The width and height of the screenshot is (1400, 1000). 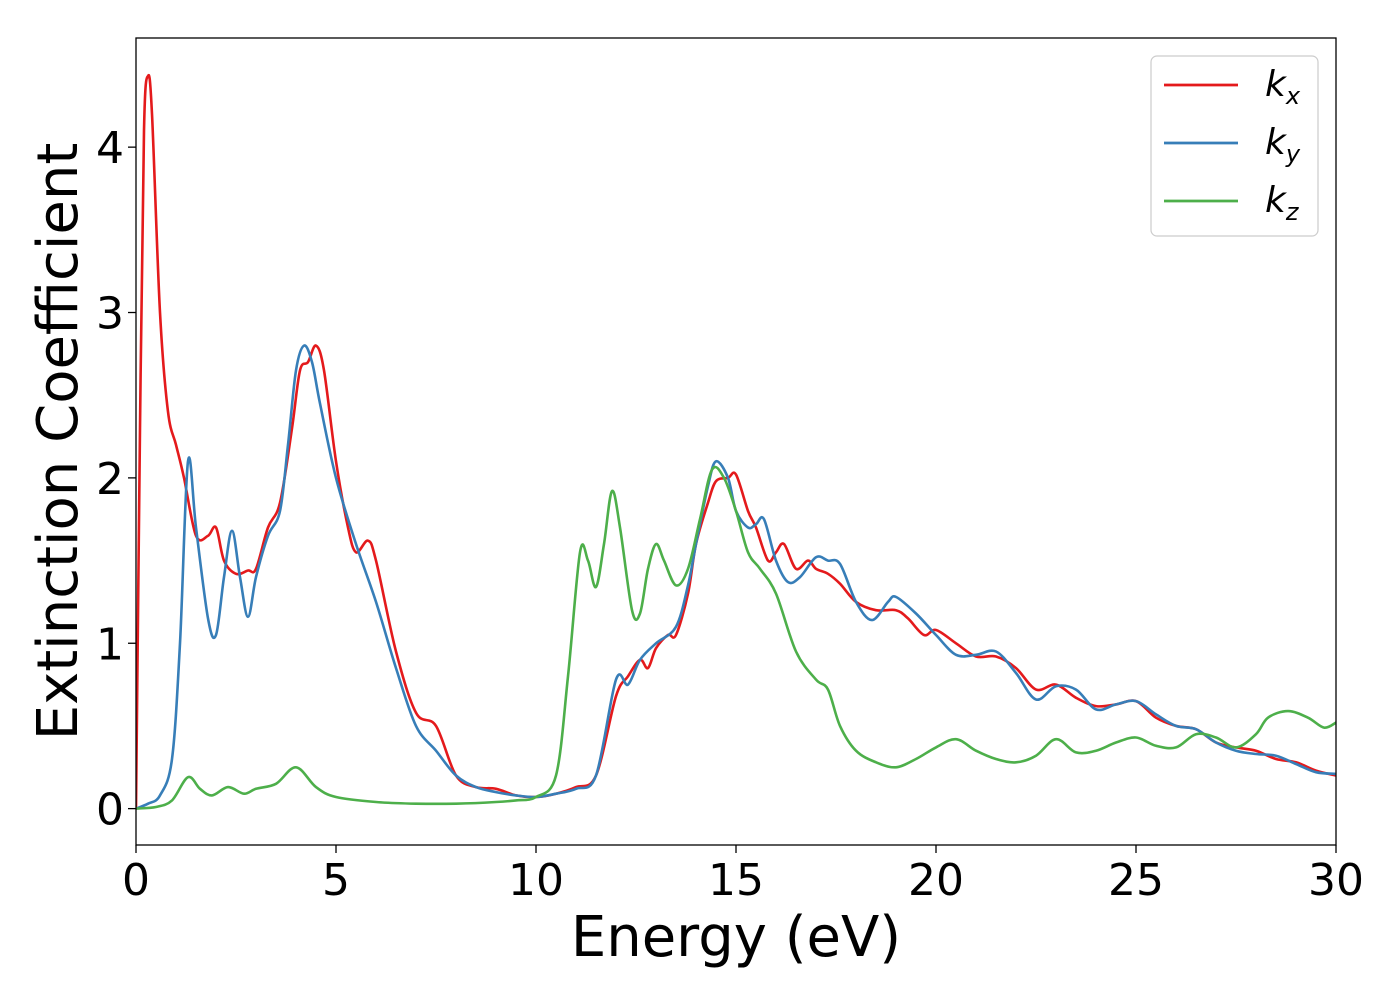 I want to click on y-tick-label: 4, so click(x=110, y=148).